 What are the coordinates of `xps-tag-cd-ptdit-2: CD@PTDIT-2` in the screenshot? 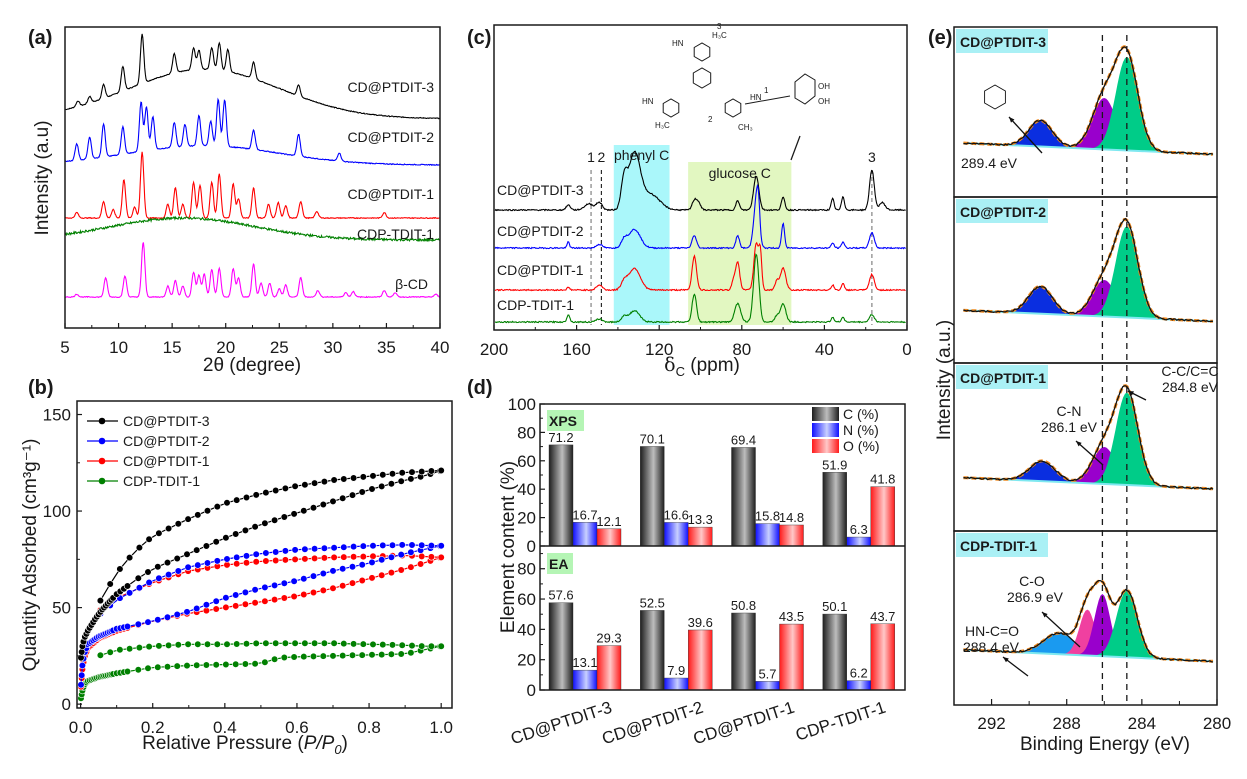 It's located at (1003, 212).